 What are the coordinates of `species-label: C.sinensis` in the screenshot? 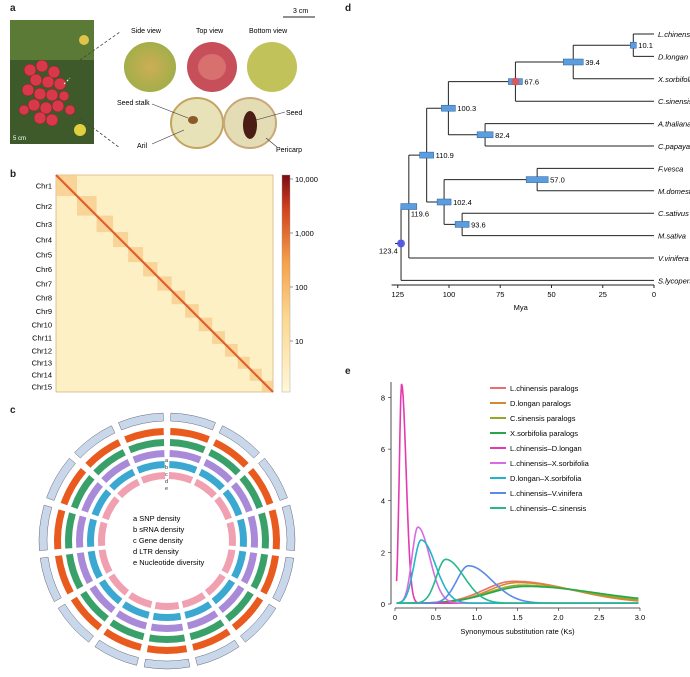 It's located at (674, 101).